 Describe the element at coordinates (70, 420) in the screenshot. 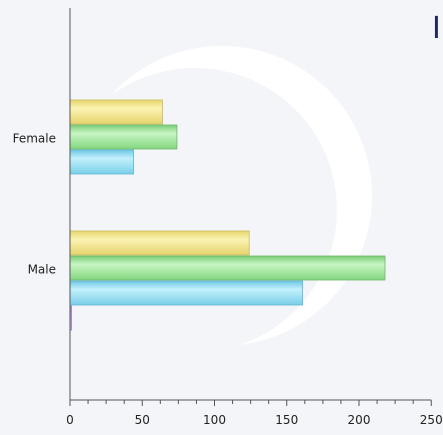

I see `x-tick-label-0: 0` at that location.